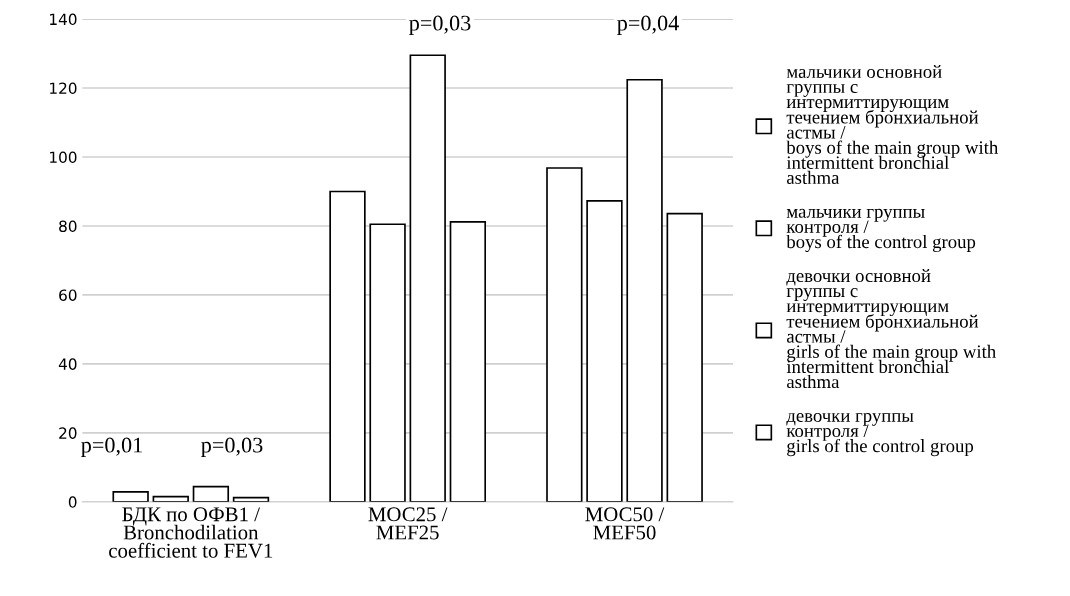 Image resolution: width=1070 pixels, height=596 pixels. I want to click on y-tick-label: 0, so click(72, 502).